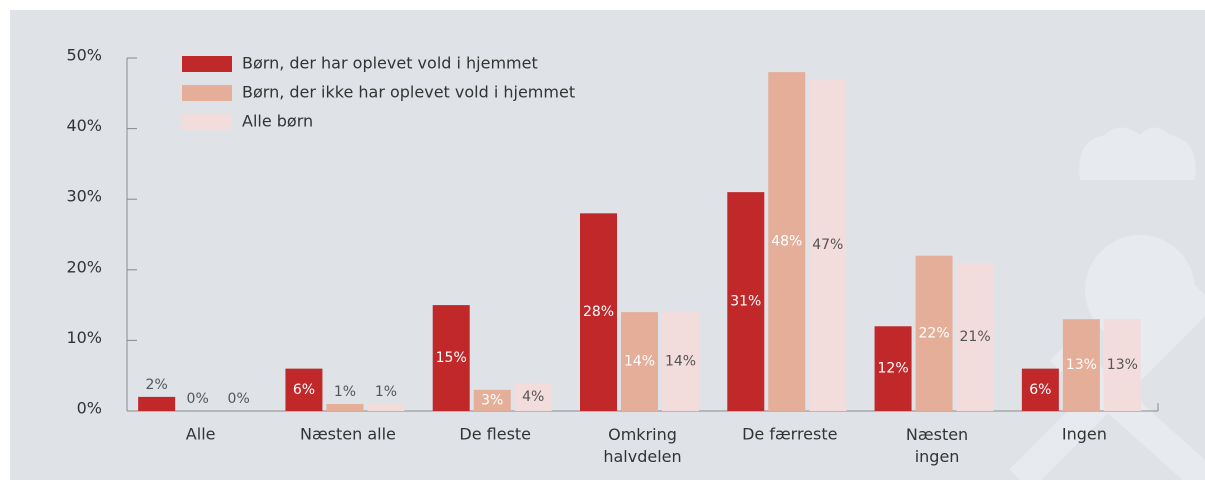 The image size is (1205, 480). Describe the element at coordinates (84, 55) in the screenshot. I see `y-tick-label: 50%` at that location.